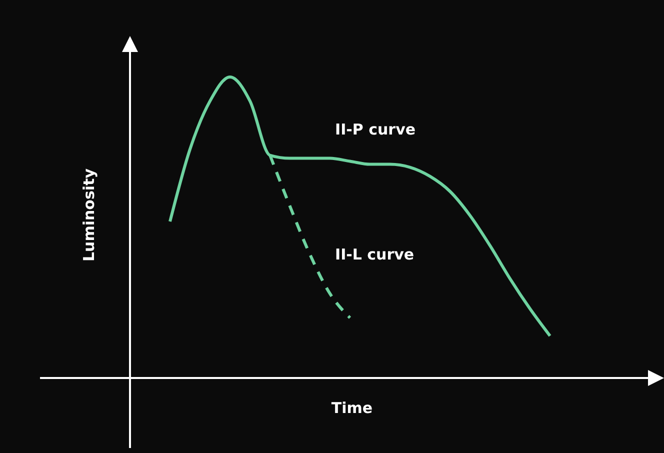  I want to click on series-label: II-P curve, so click(375, 129).